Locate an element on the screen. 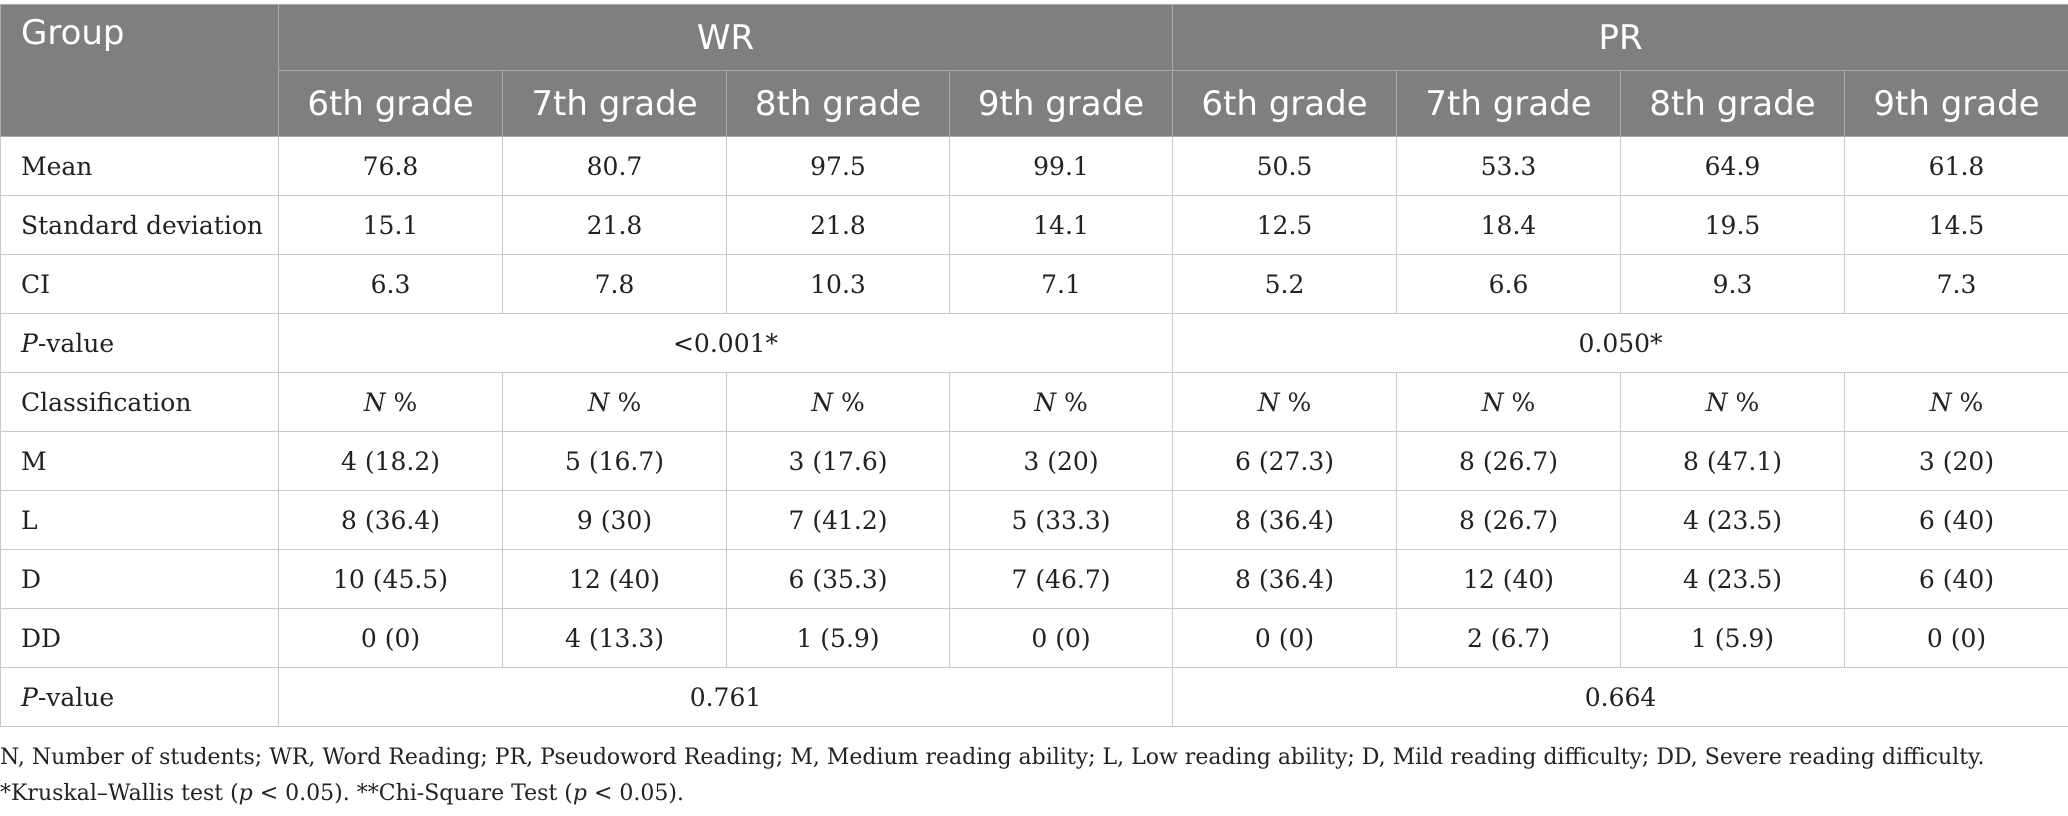 This screenshot has height=816, width=2068. row-ci: CI 6.3 7.8 10.3 7.1 5.2 6.6 9.3 7.3 is located at coordinates (1034, 284).